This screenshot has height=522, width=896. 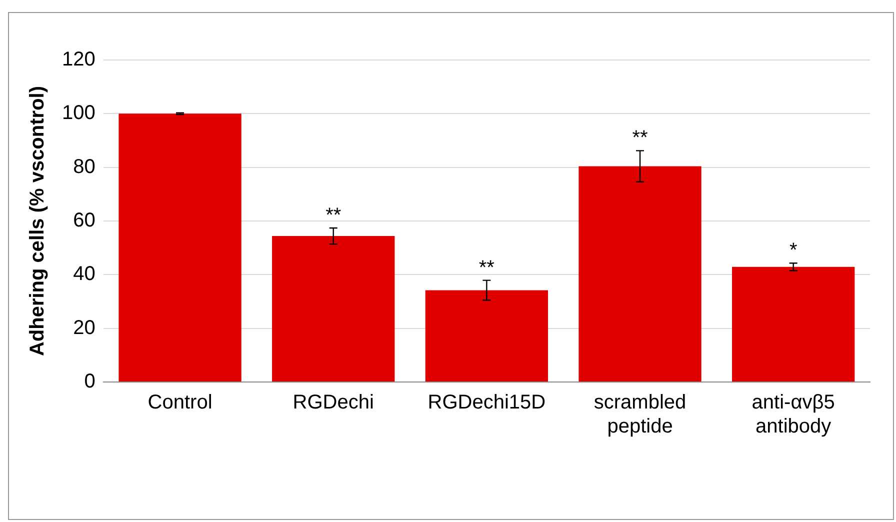 What do you see at coordinates (79, 113) in the screenshot?
I see `y-tick-label: 100` at bounding box center [79, 113].